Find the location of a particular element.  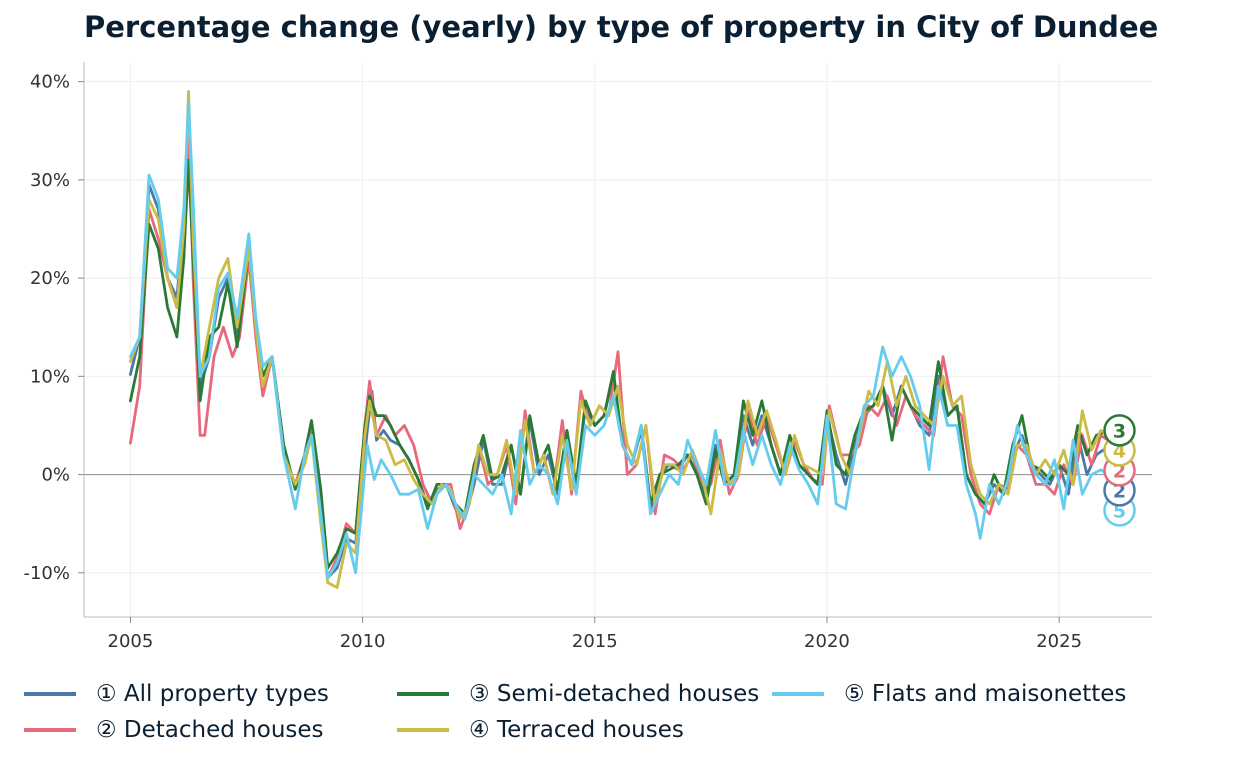

y-tick-label: 30% is located at coordinates (50, 180).